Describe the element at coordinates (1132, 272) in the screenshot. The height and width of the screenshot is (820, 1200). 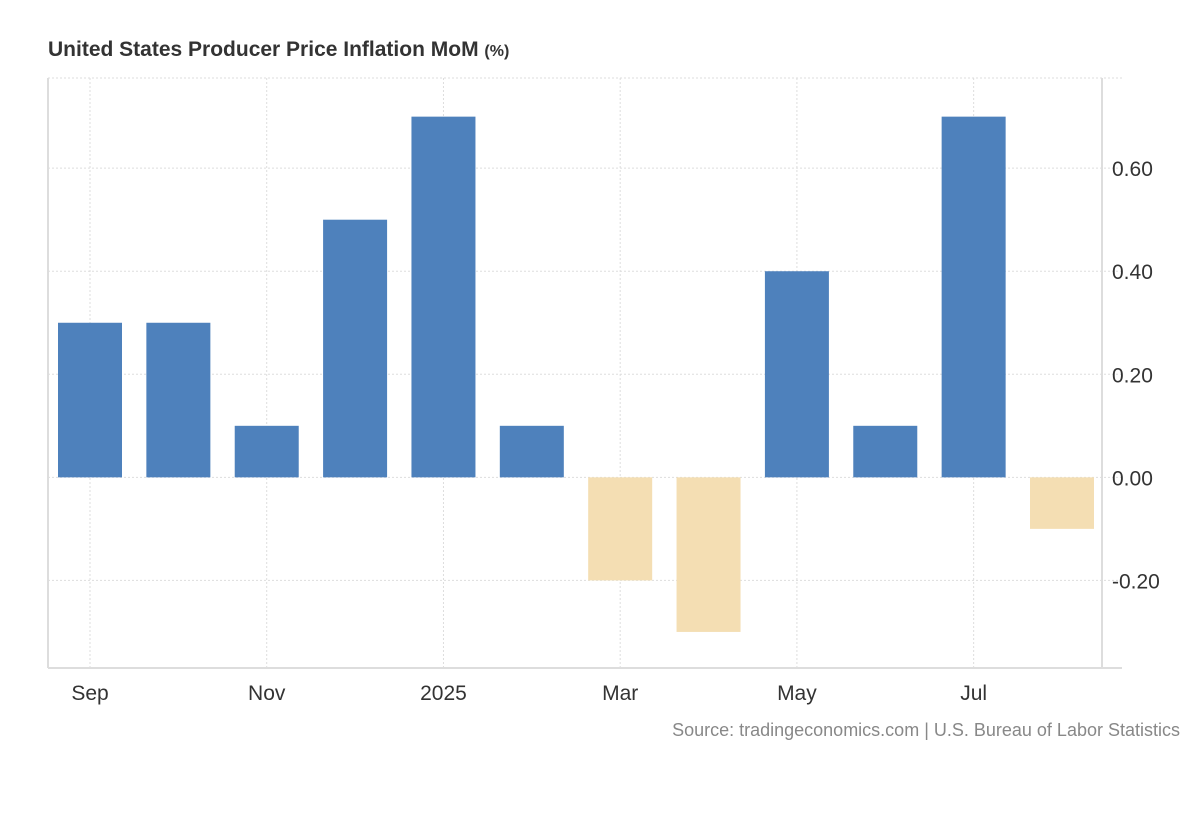
I see `y-tick-label: 0.40` at that location.